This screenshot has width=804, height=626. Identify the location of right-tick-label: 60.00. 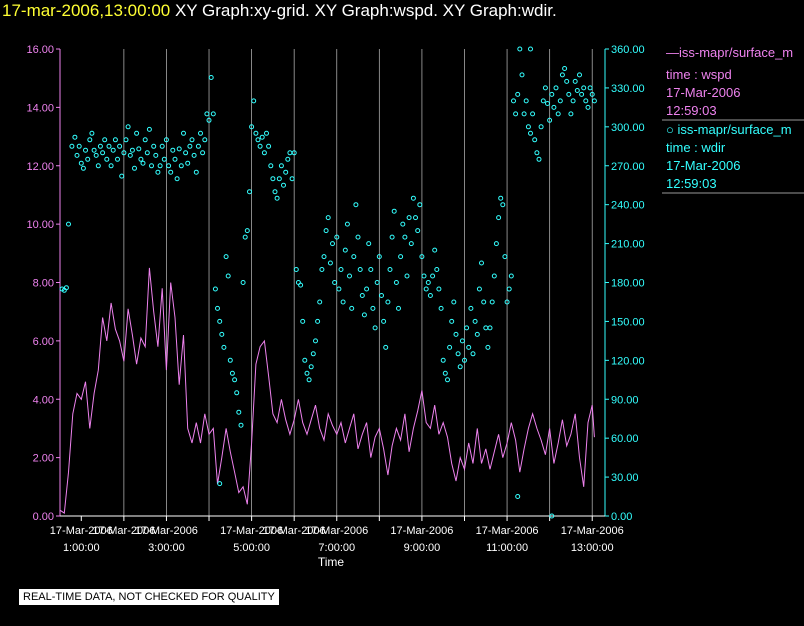
(625, 439).